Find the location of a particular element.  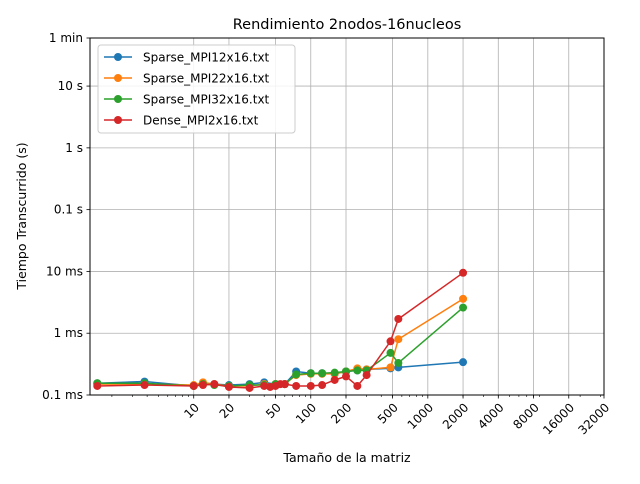

y-tick-label: 10 s is located at coordinates (70, 86).